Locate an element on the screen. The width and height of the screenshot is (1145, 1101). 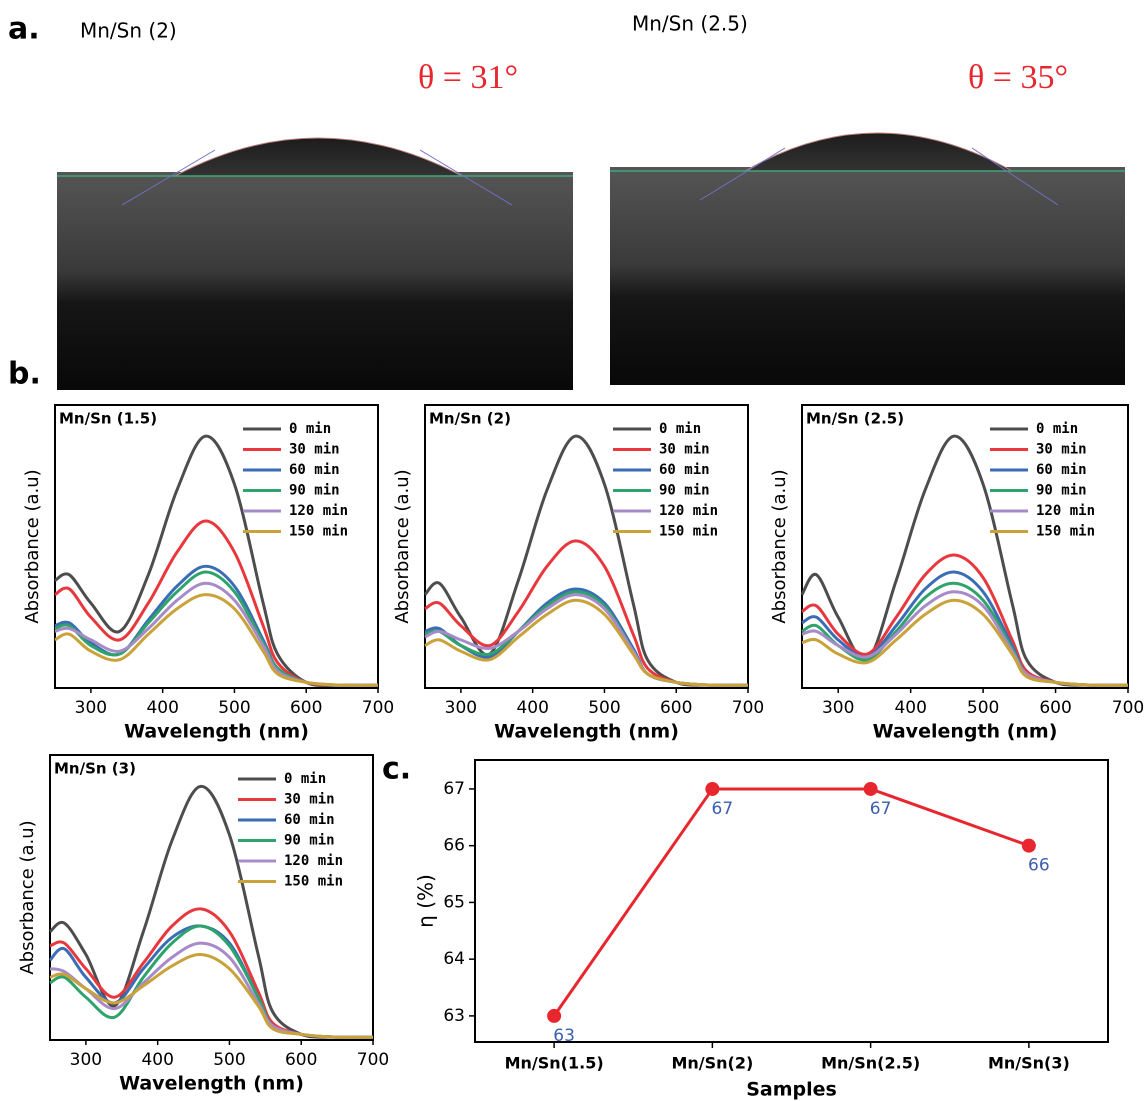
y-tick-label: 65 is located at coordinates (454, 902).